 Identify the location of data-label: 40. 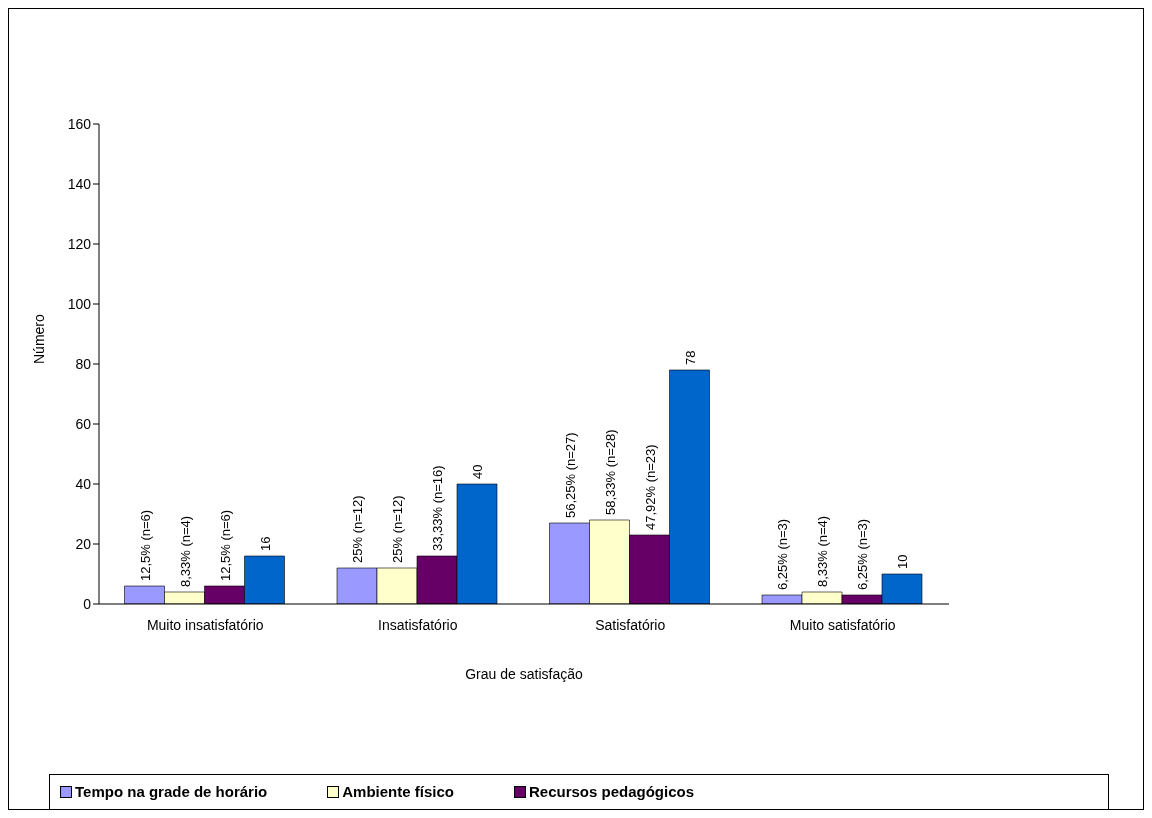
(477, 471).